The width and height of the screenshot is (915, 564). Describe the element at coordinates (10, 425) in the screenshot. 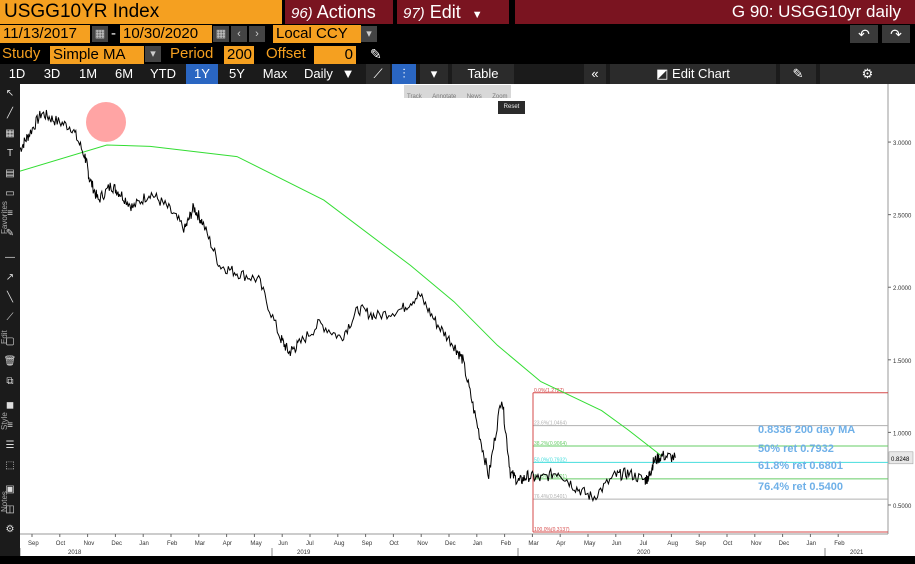

I see `line-style-icon: ≡` at that location.